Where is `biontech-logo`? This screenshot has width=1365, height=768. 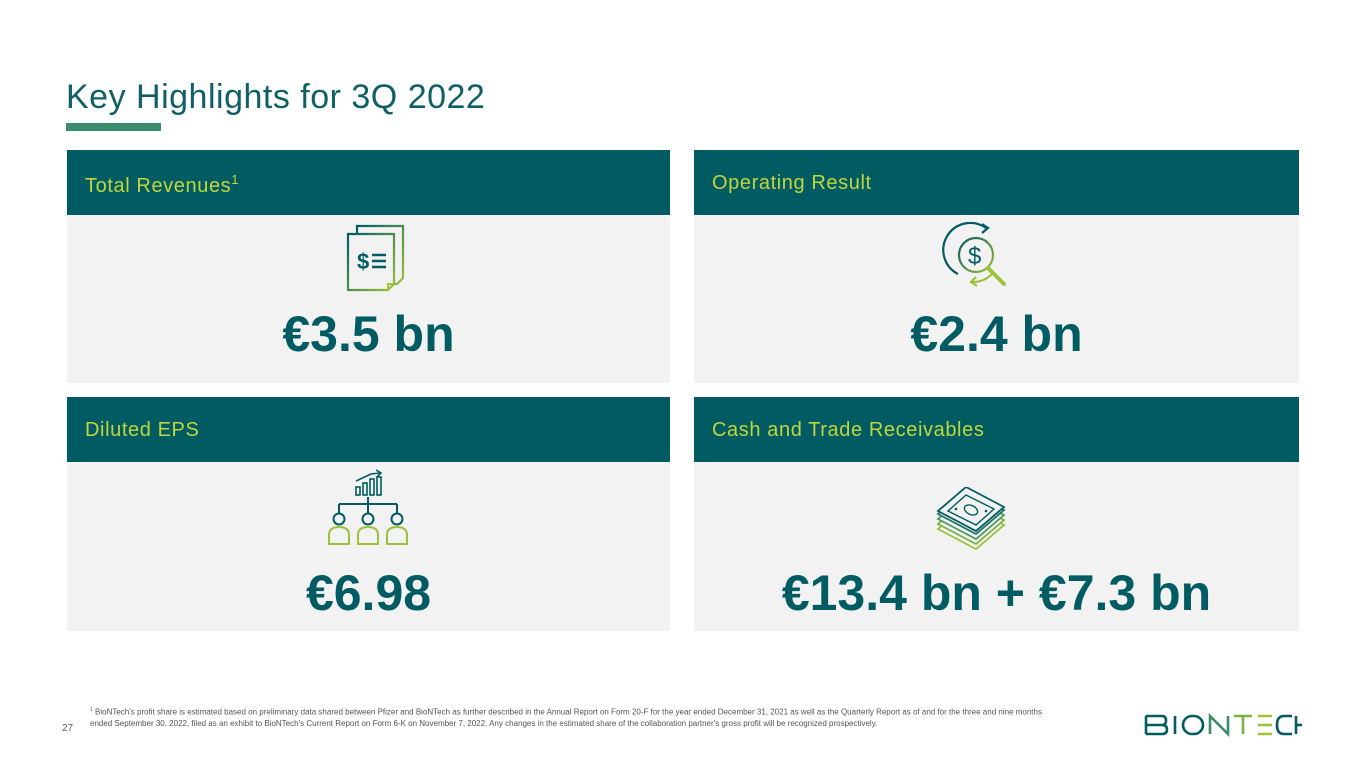
biontech-logo is located at coordinates (1223, 727).